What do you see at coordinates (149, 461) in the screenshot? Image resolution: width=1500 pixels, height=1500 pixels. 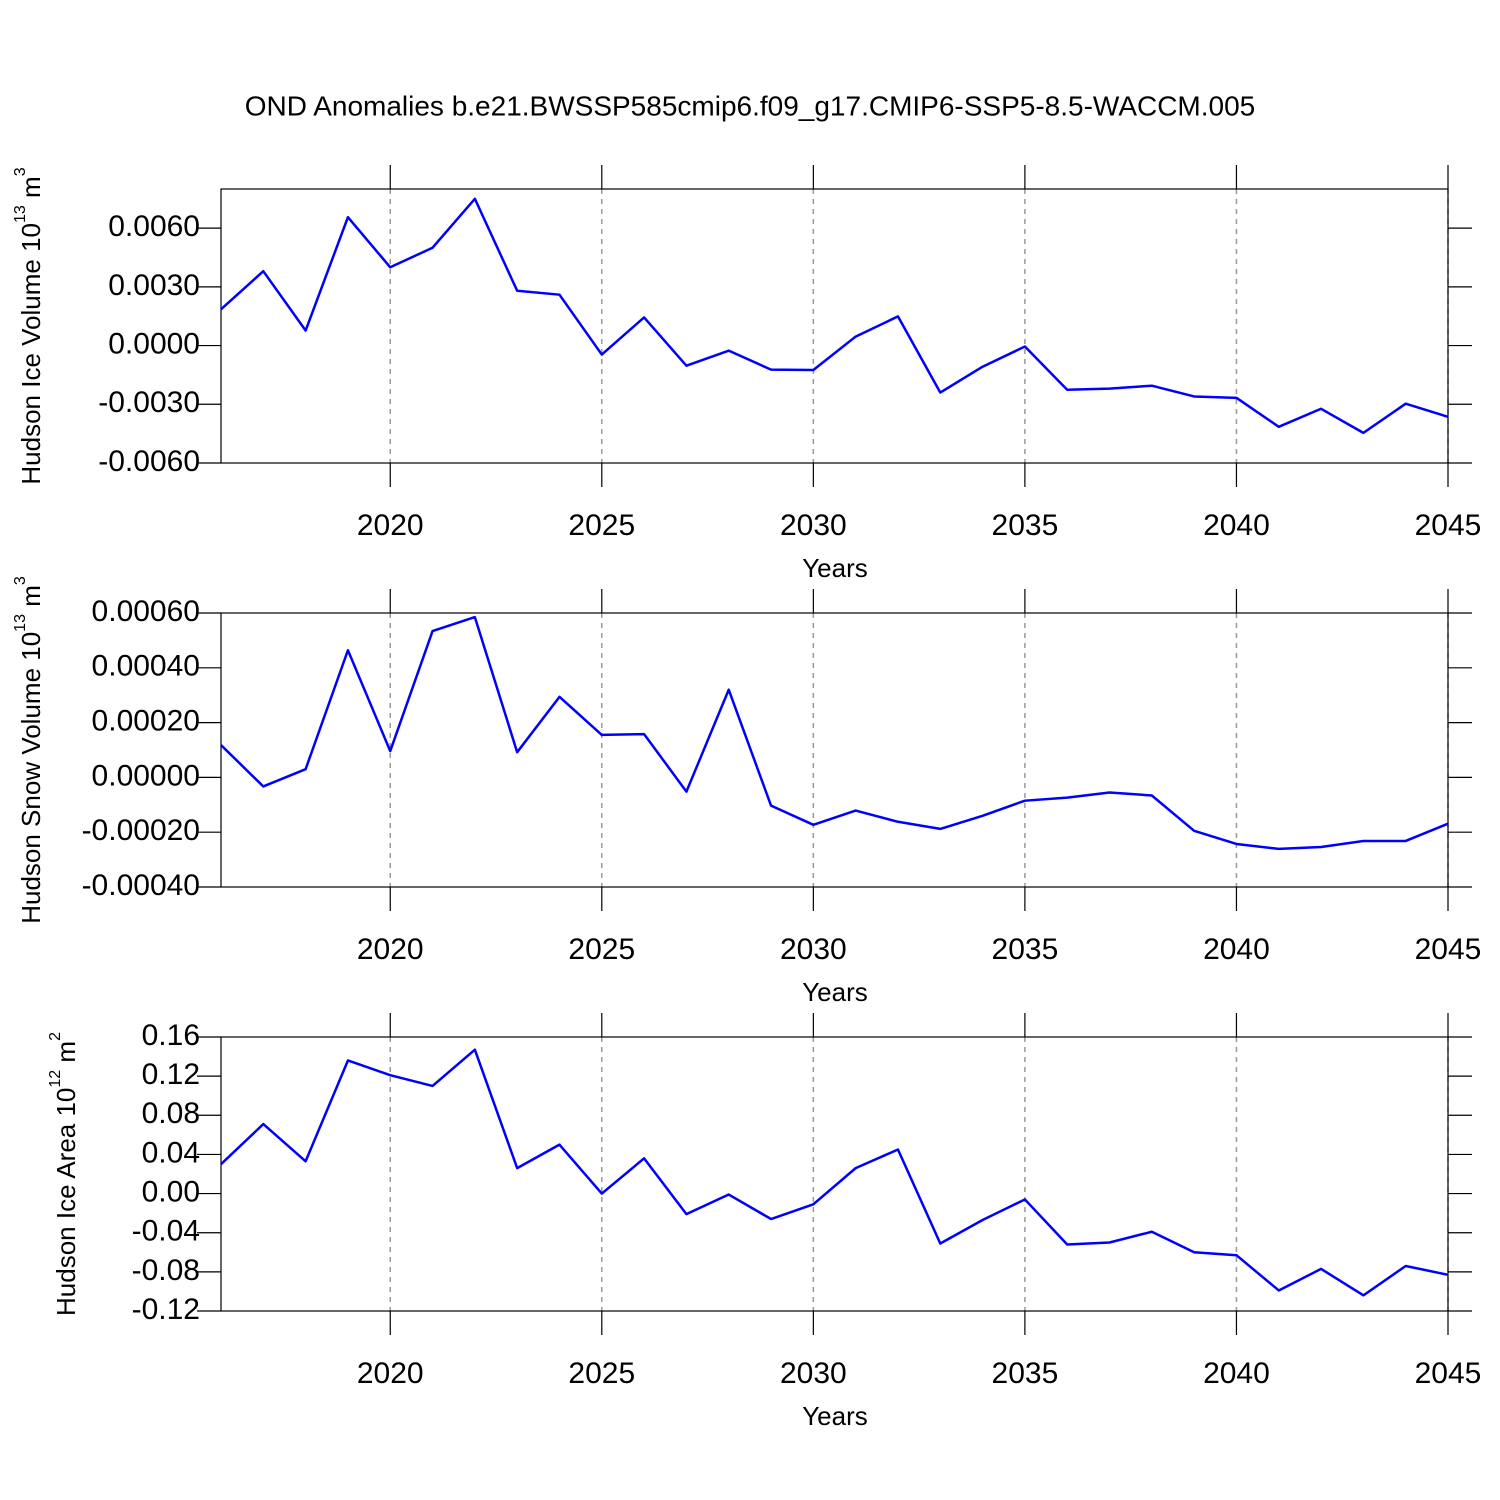 I see `y-tick-label: -0.0060` at bounding box center [149, 461].